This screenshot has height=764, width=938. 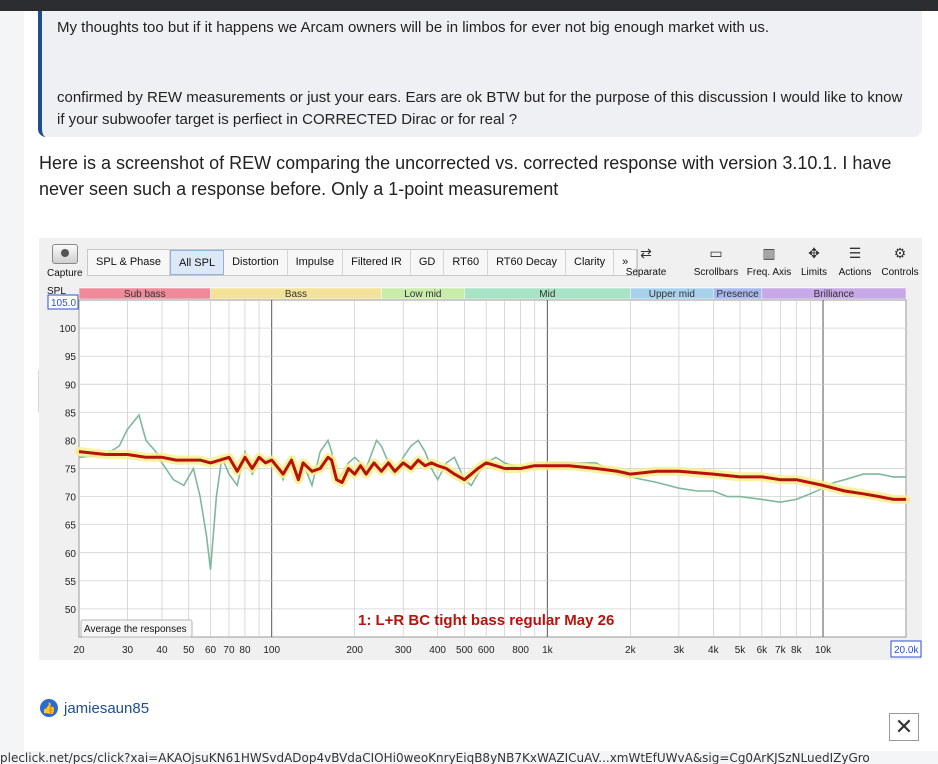 I want to click on actions-icon: ☰, so click(x=855, y=252).